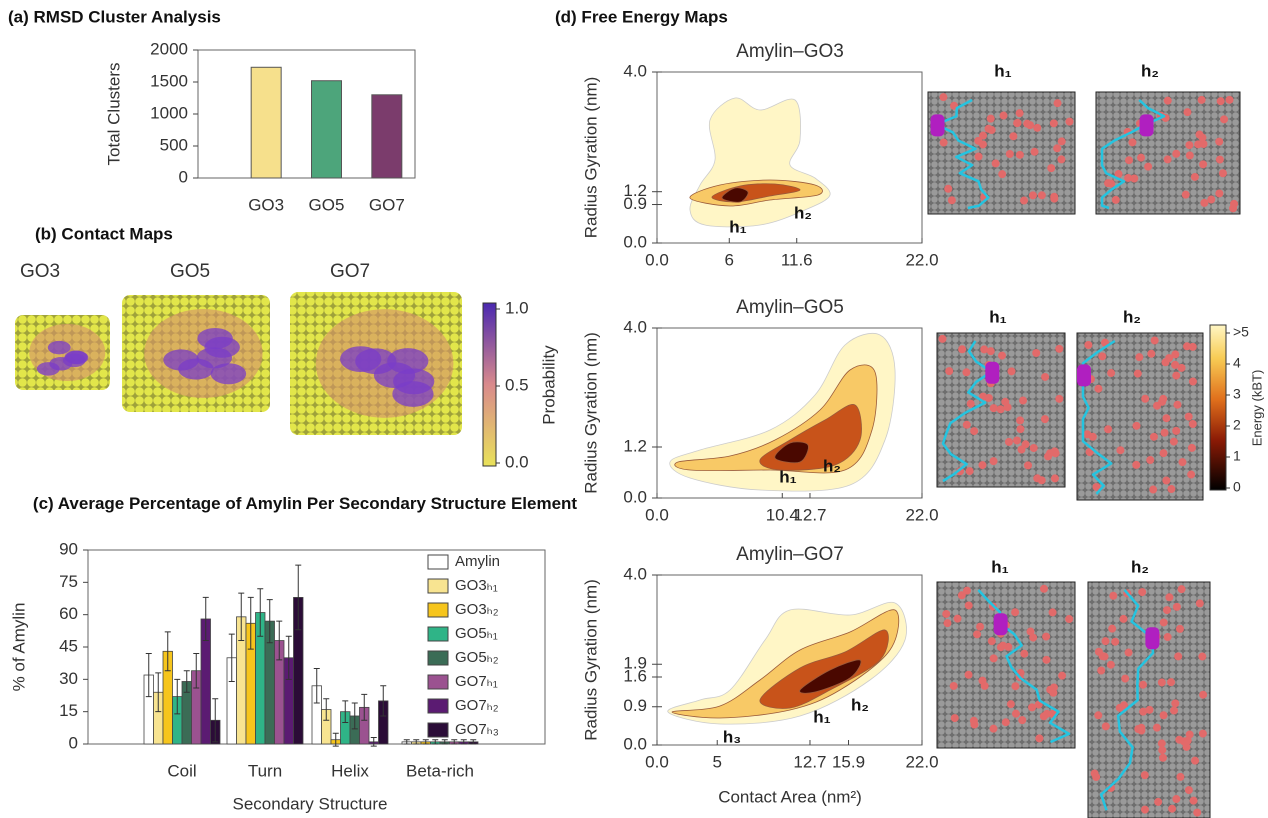 The height and width of the screenshot is (818, 1268). What do you see at coordinates (350, 770) in the screenshot?
I see `x-tick-label: Helix` at bounding box center [350, 770].